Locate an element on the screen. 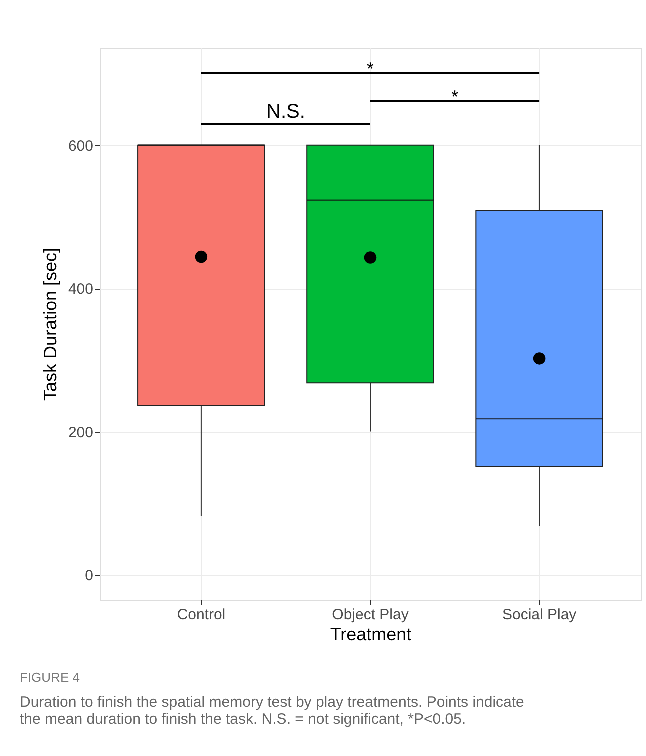  y-tick-label: 400 is located at coordinates (81, 289).